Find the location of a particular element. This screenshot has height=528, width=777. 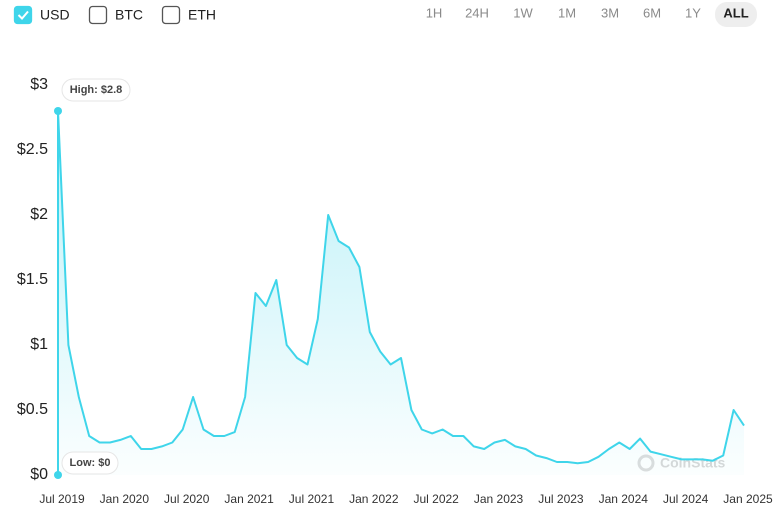

x-tick-label: Jan 2020 is located at coordinates (125, 499).